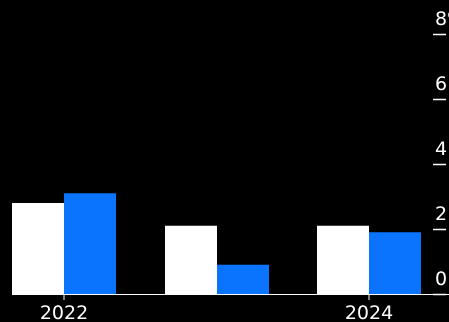 This screenshot has width=449, height=322. I want to click on x-tick-label: 2022, so click(64, 312).